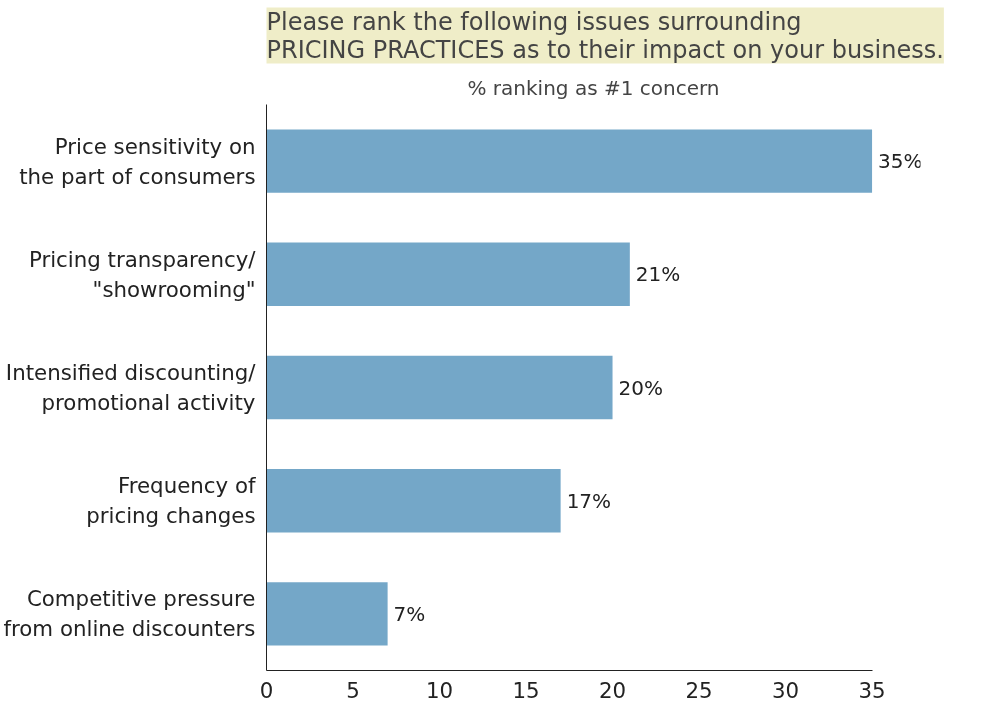  What do you see at coordinates (171, 501) in the screenshot?
I see `y-tick-label: Frequency of pricing changes` at bounding box center [171, 501].